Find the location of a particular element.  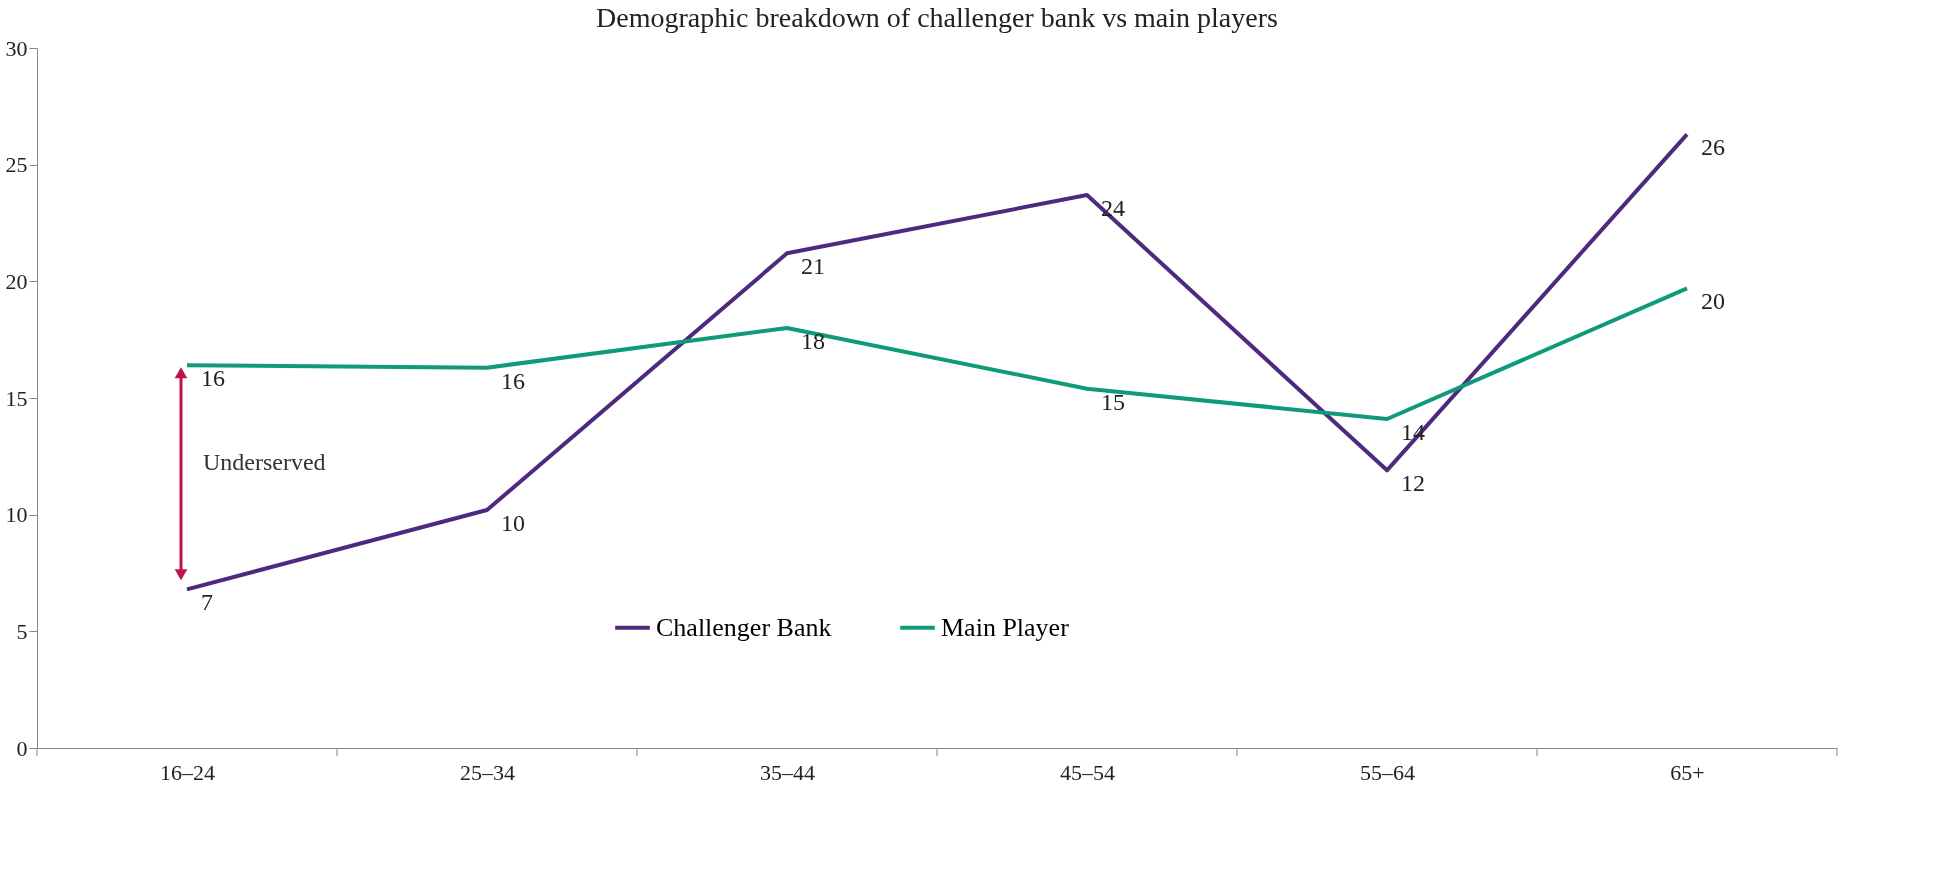

data-label: 20 is located at coordinates (1713, 301).